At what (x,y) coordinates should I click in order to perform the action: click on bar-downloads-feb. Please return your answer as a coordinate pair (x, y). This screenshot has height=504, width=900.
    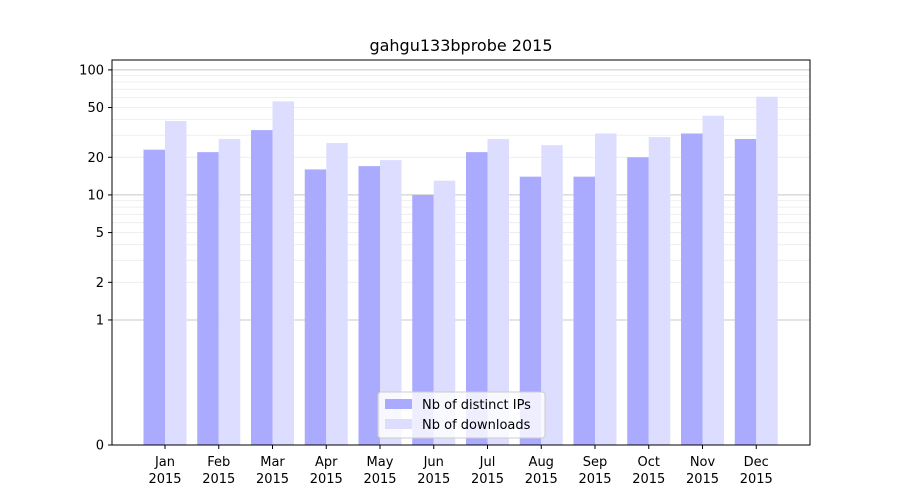
    Looking at the image, I should click on (229, 292).